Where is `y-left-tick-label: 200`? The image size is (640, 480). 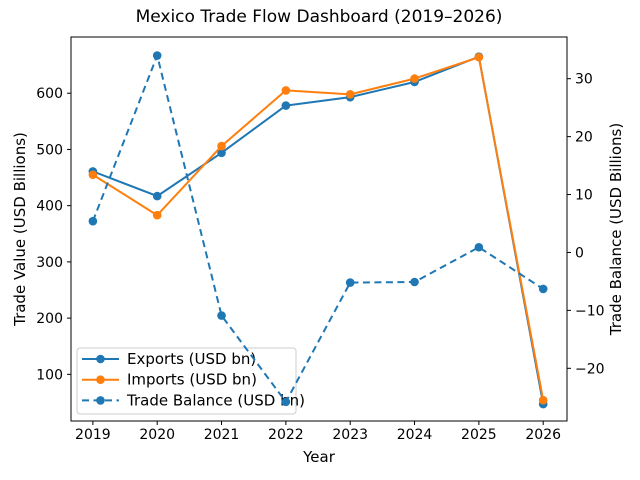 y-left-tick-label: 200 is located at coordinates (49, 319).